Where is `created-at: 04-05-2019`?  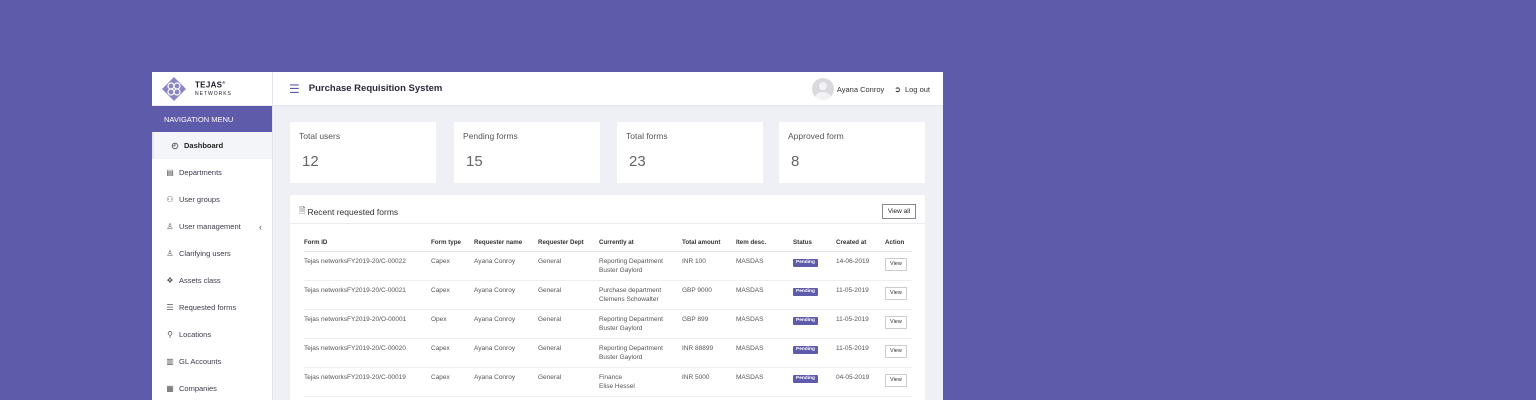
created-at: 04-05-2019 is located at coordinates (860, 382).